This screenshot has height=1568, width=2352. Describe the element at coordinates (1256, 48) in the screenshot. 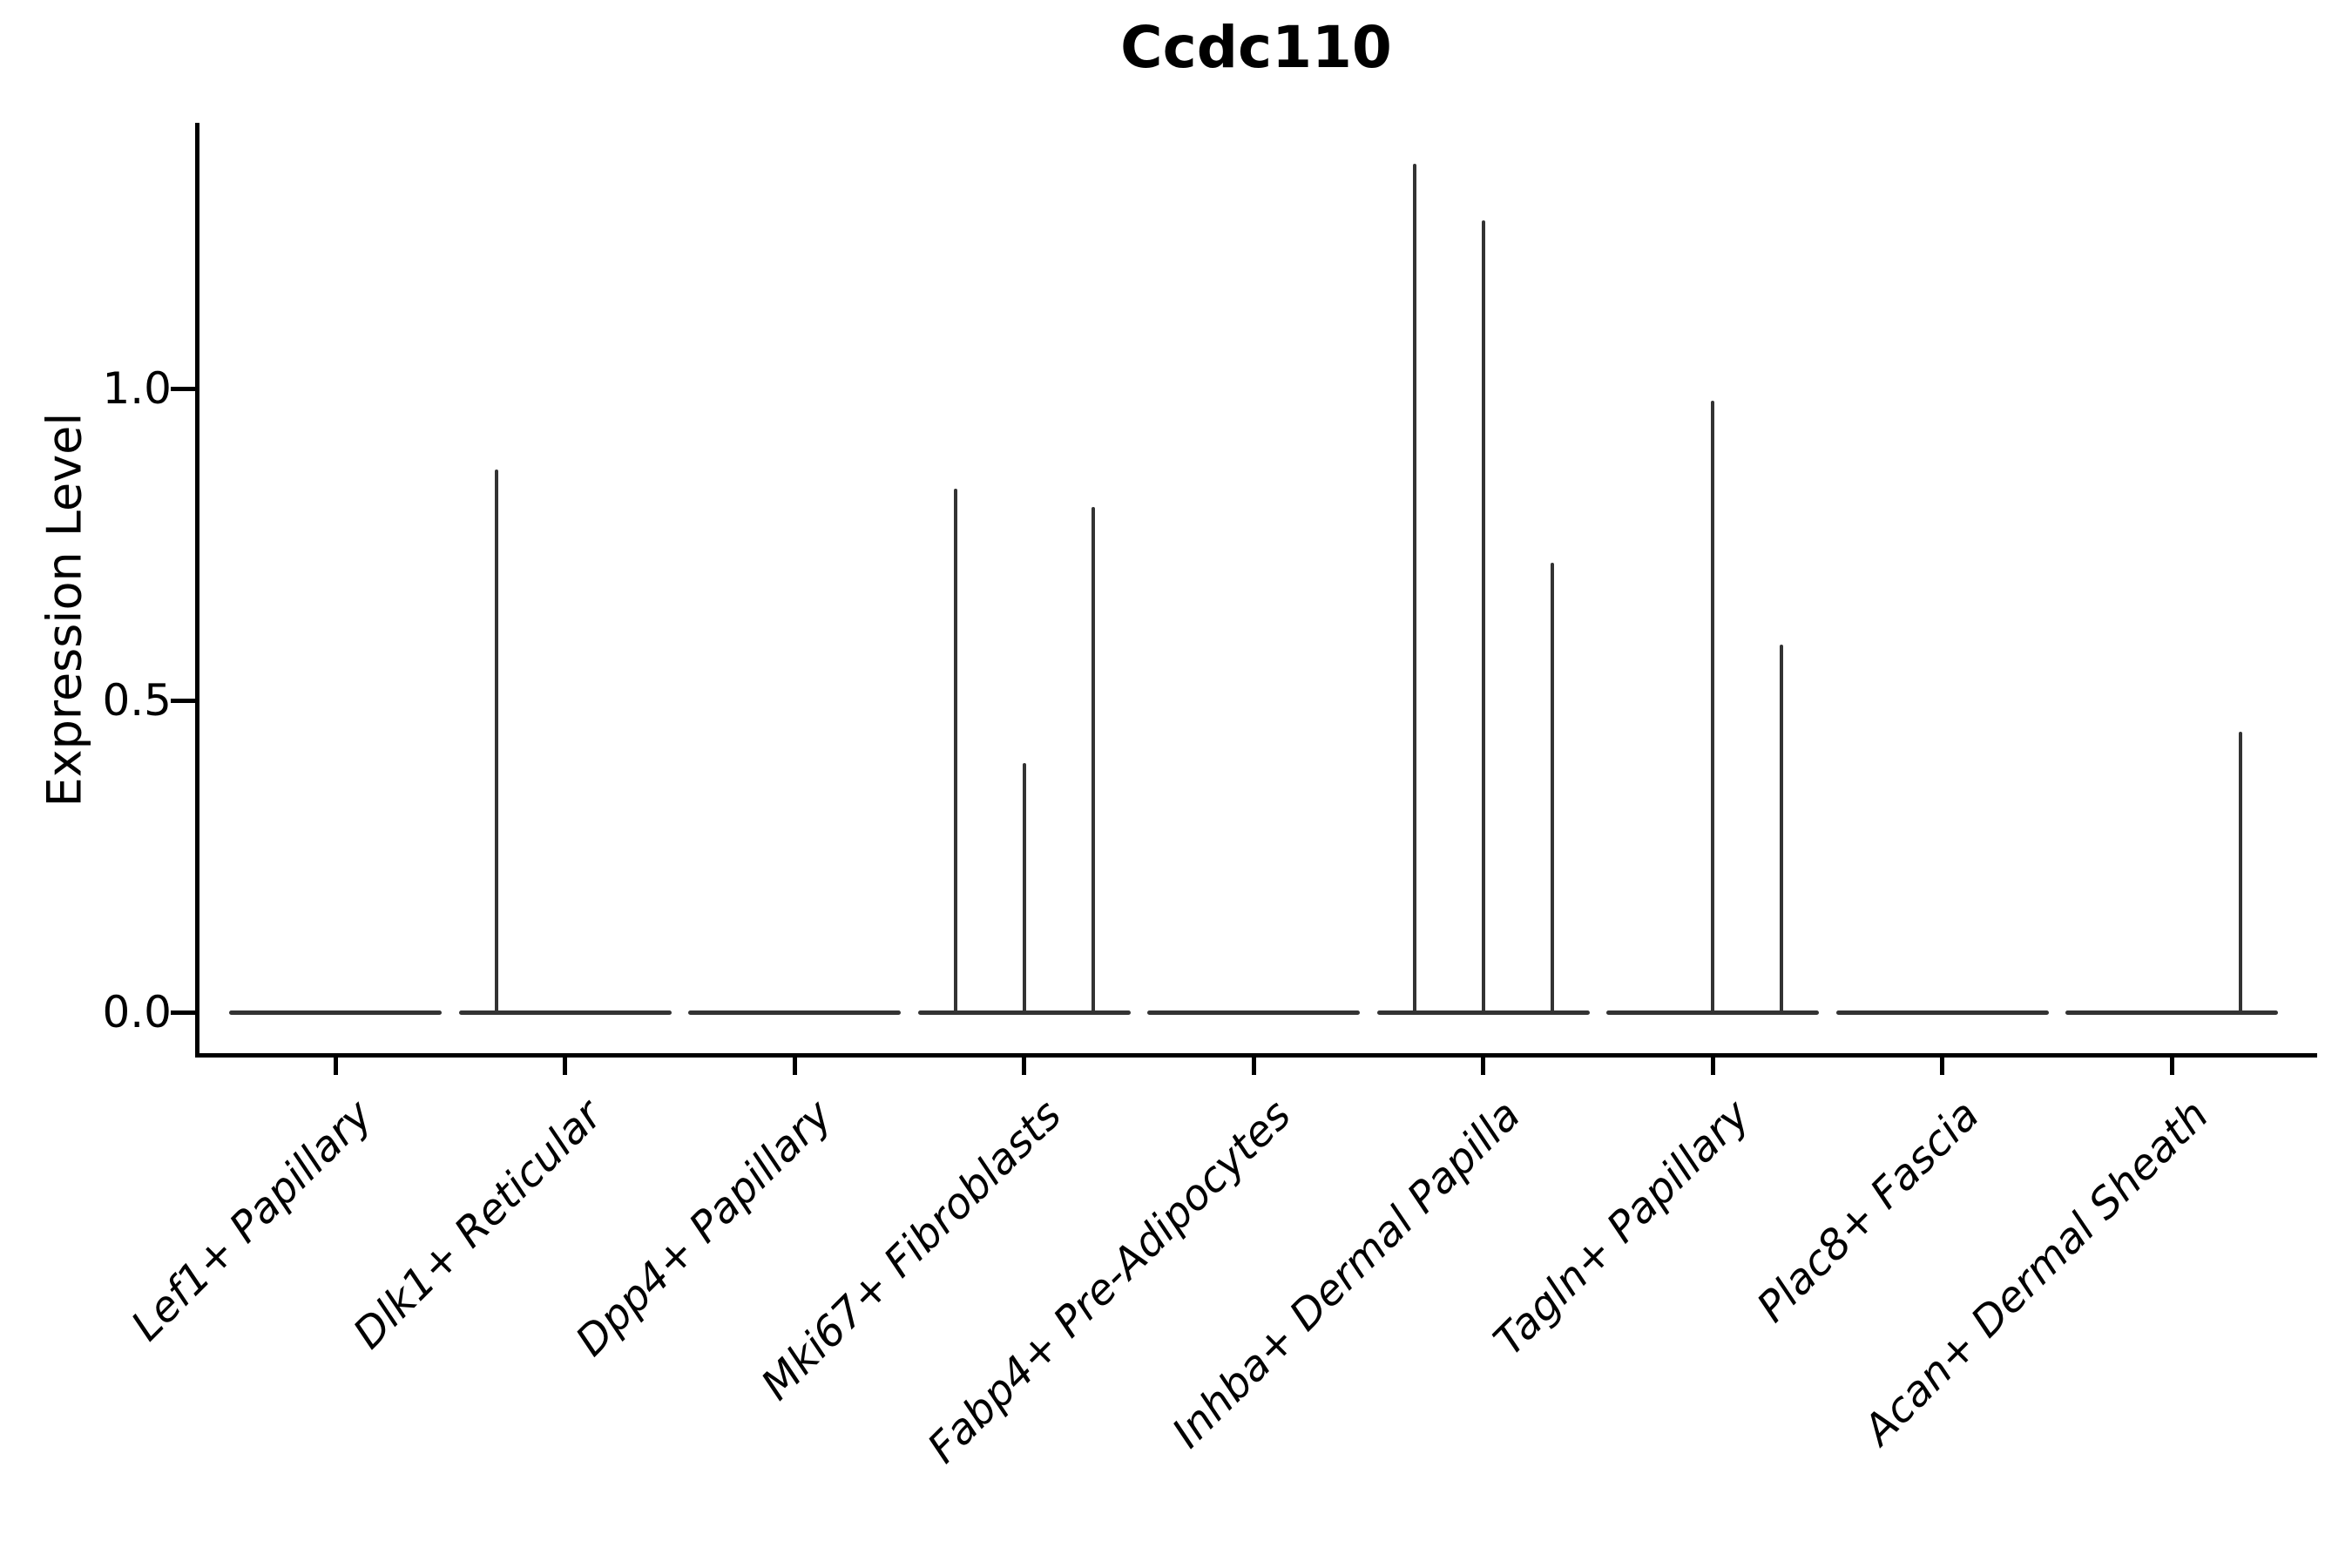

I see `chart-title: Ccdc110` at that location.